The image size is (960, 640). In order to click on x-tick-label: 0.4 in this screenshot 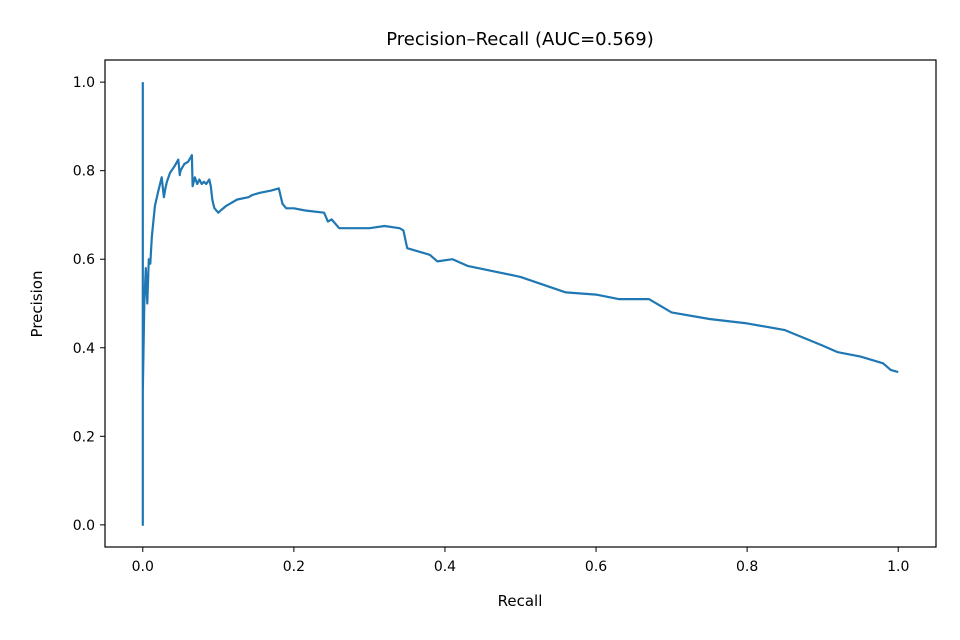, I will do `click(445, 567)`.